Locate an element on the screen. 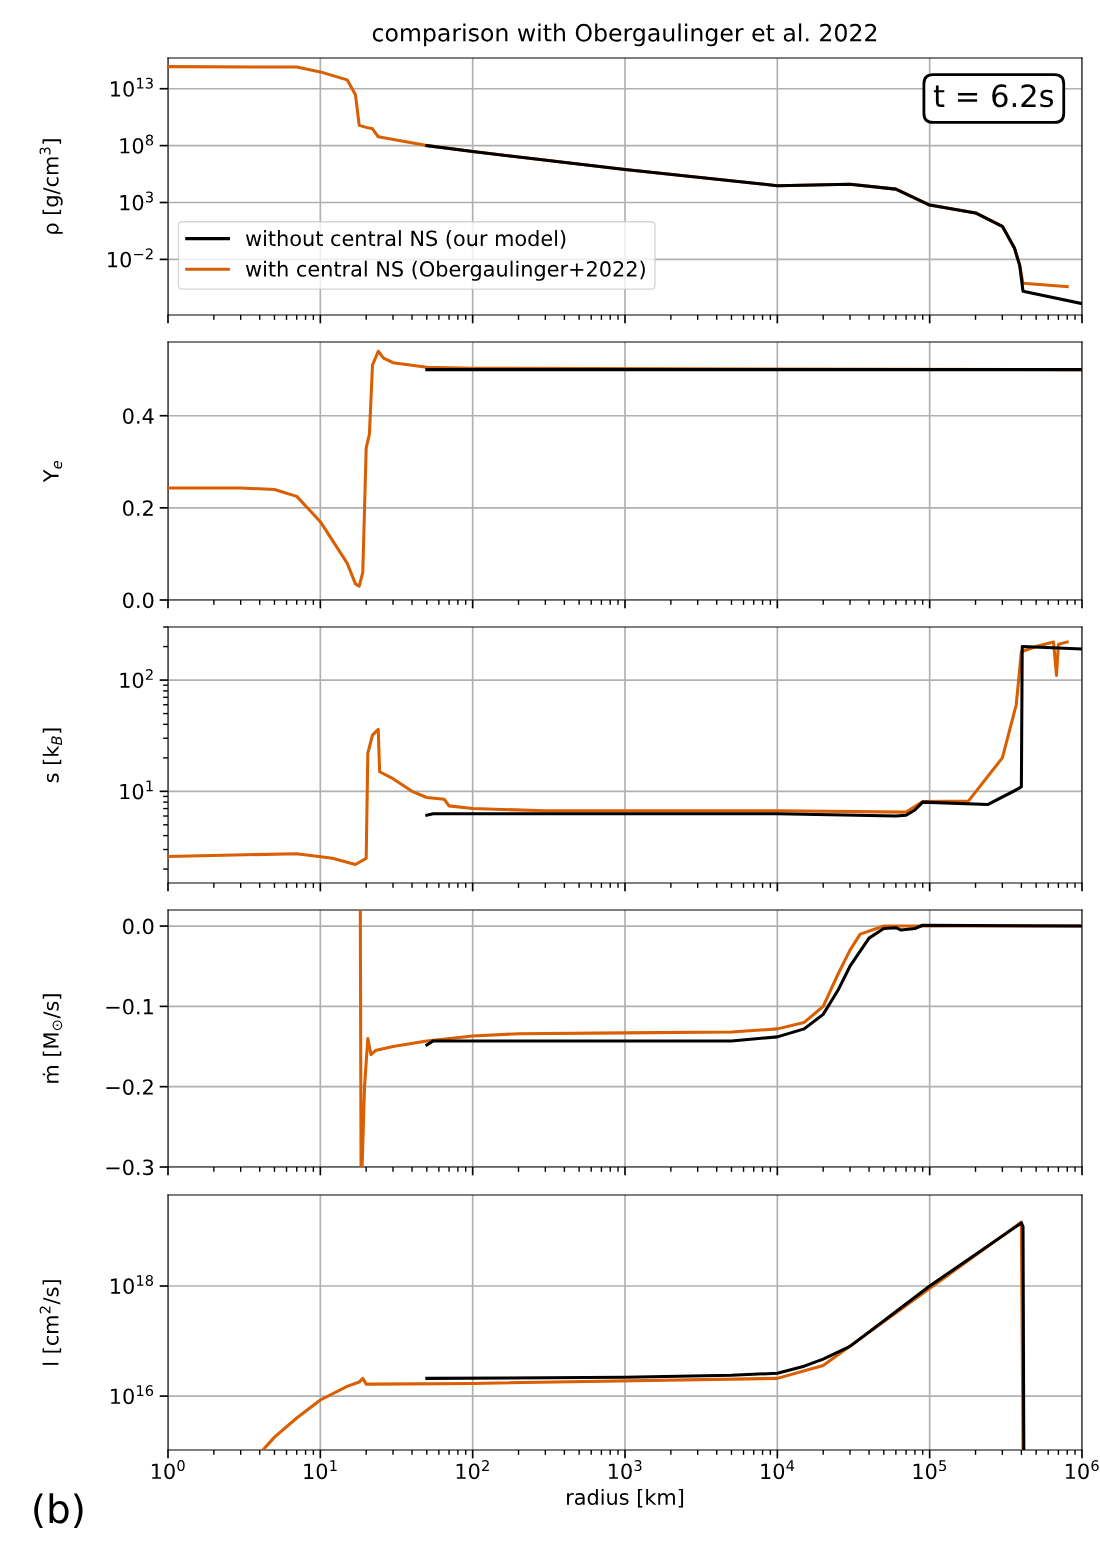 The height and width of the screenshot is (1546, 1100). y-axis-title: ṁ [M$_{⊙}$/s] is located at coordinates (52, 1038).